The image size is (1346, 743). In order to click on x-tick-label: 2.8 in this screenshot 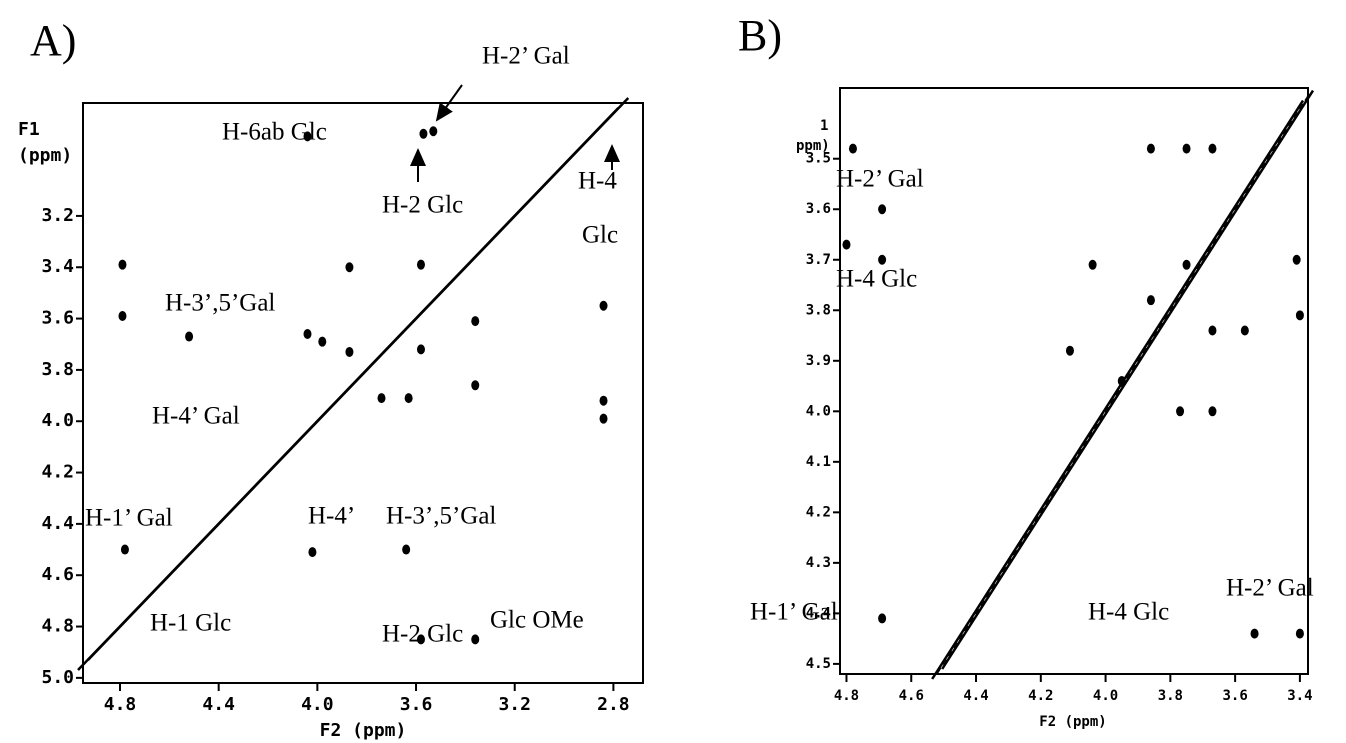, I will do `click(613, 704)`.